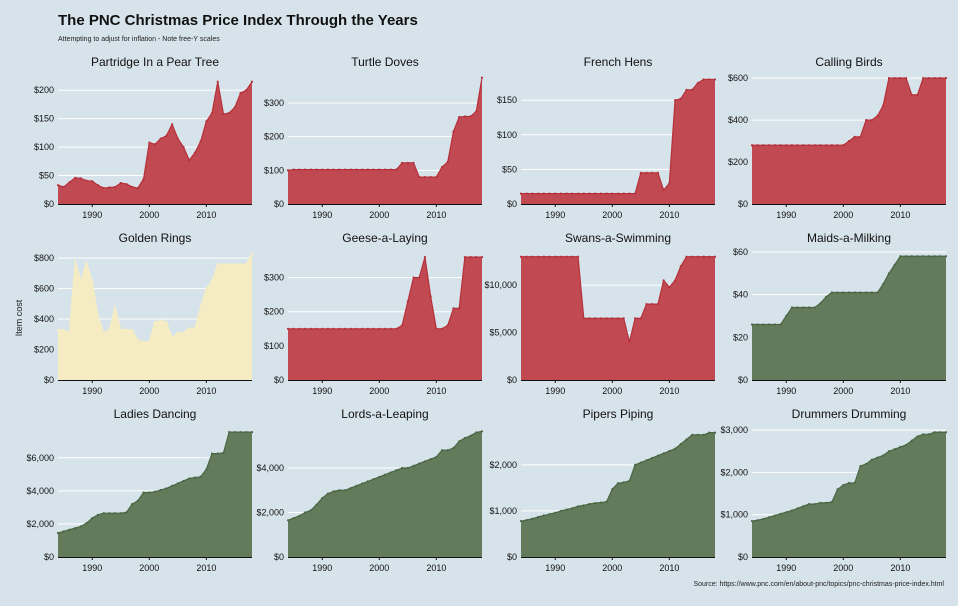 The width and height of the screenshot is (958, 606). Describe the element at coordinates (740, 337) in the screenshot. I see `maids-a-milking-y-tick-label: $20` at that location.